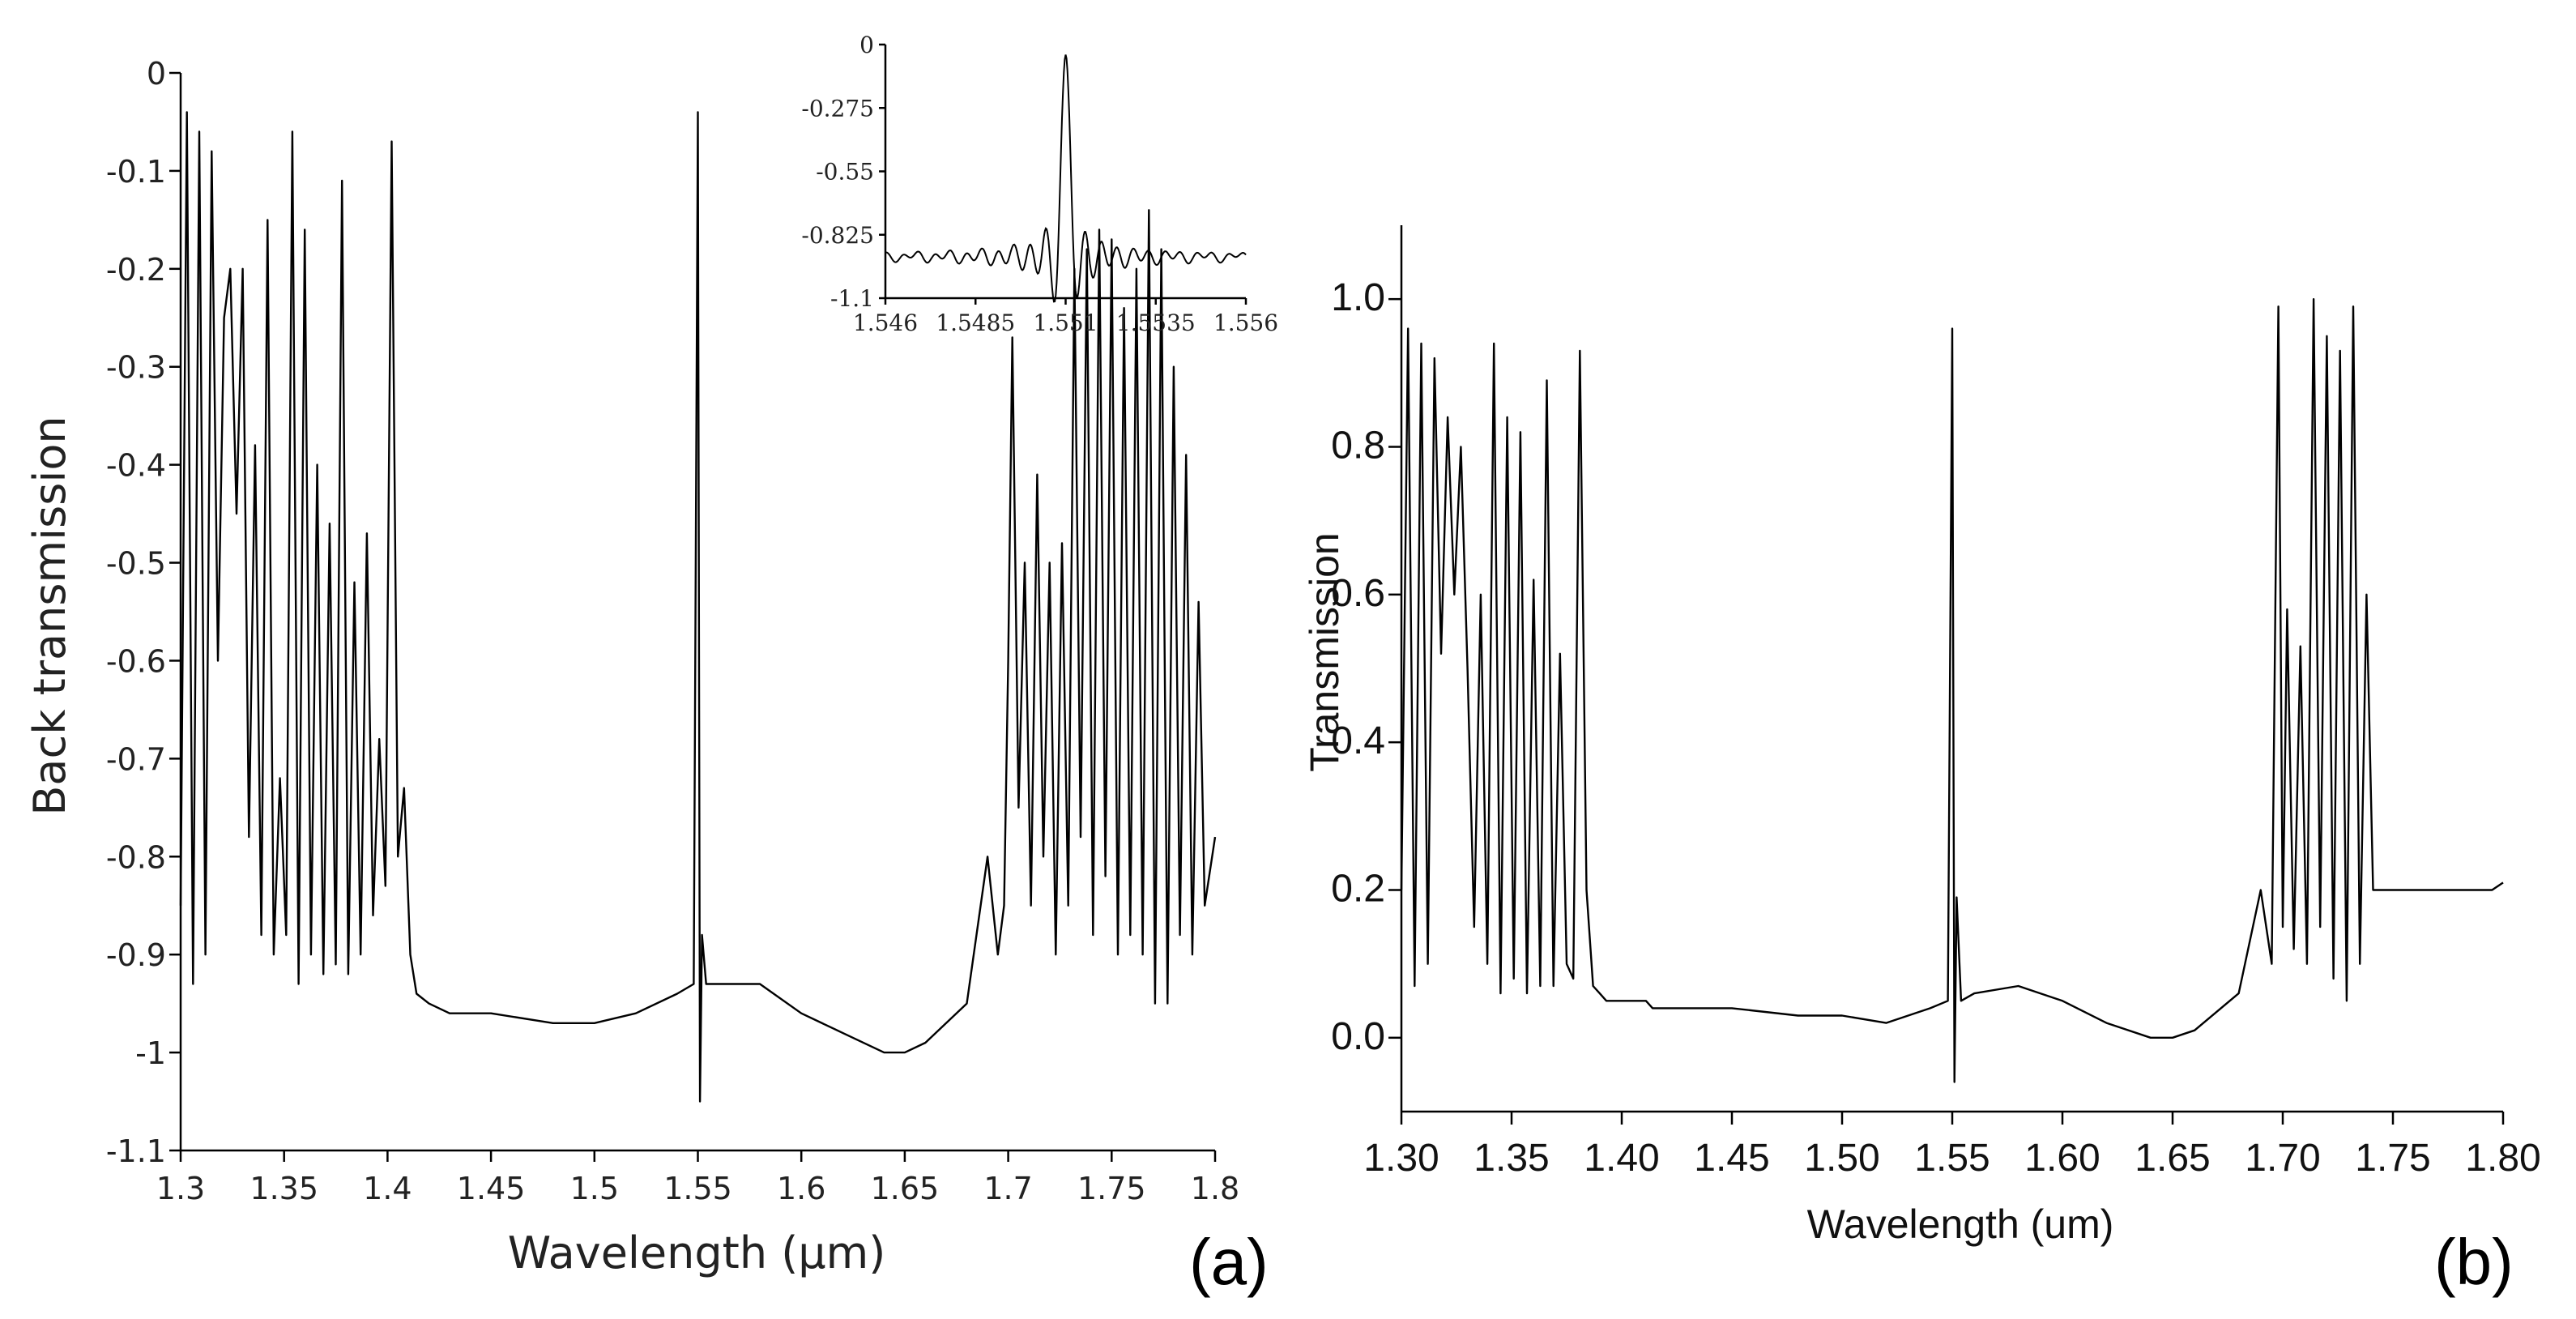 Image resolution: width=2576 pixels, height=1319 pixels. What do you see at coordinates (492, 1188) in the screenshot?
I see `panel-a-x-tick-label: 1.45` at bounding box center [492, 1188].